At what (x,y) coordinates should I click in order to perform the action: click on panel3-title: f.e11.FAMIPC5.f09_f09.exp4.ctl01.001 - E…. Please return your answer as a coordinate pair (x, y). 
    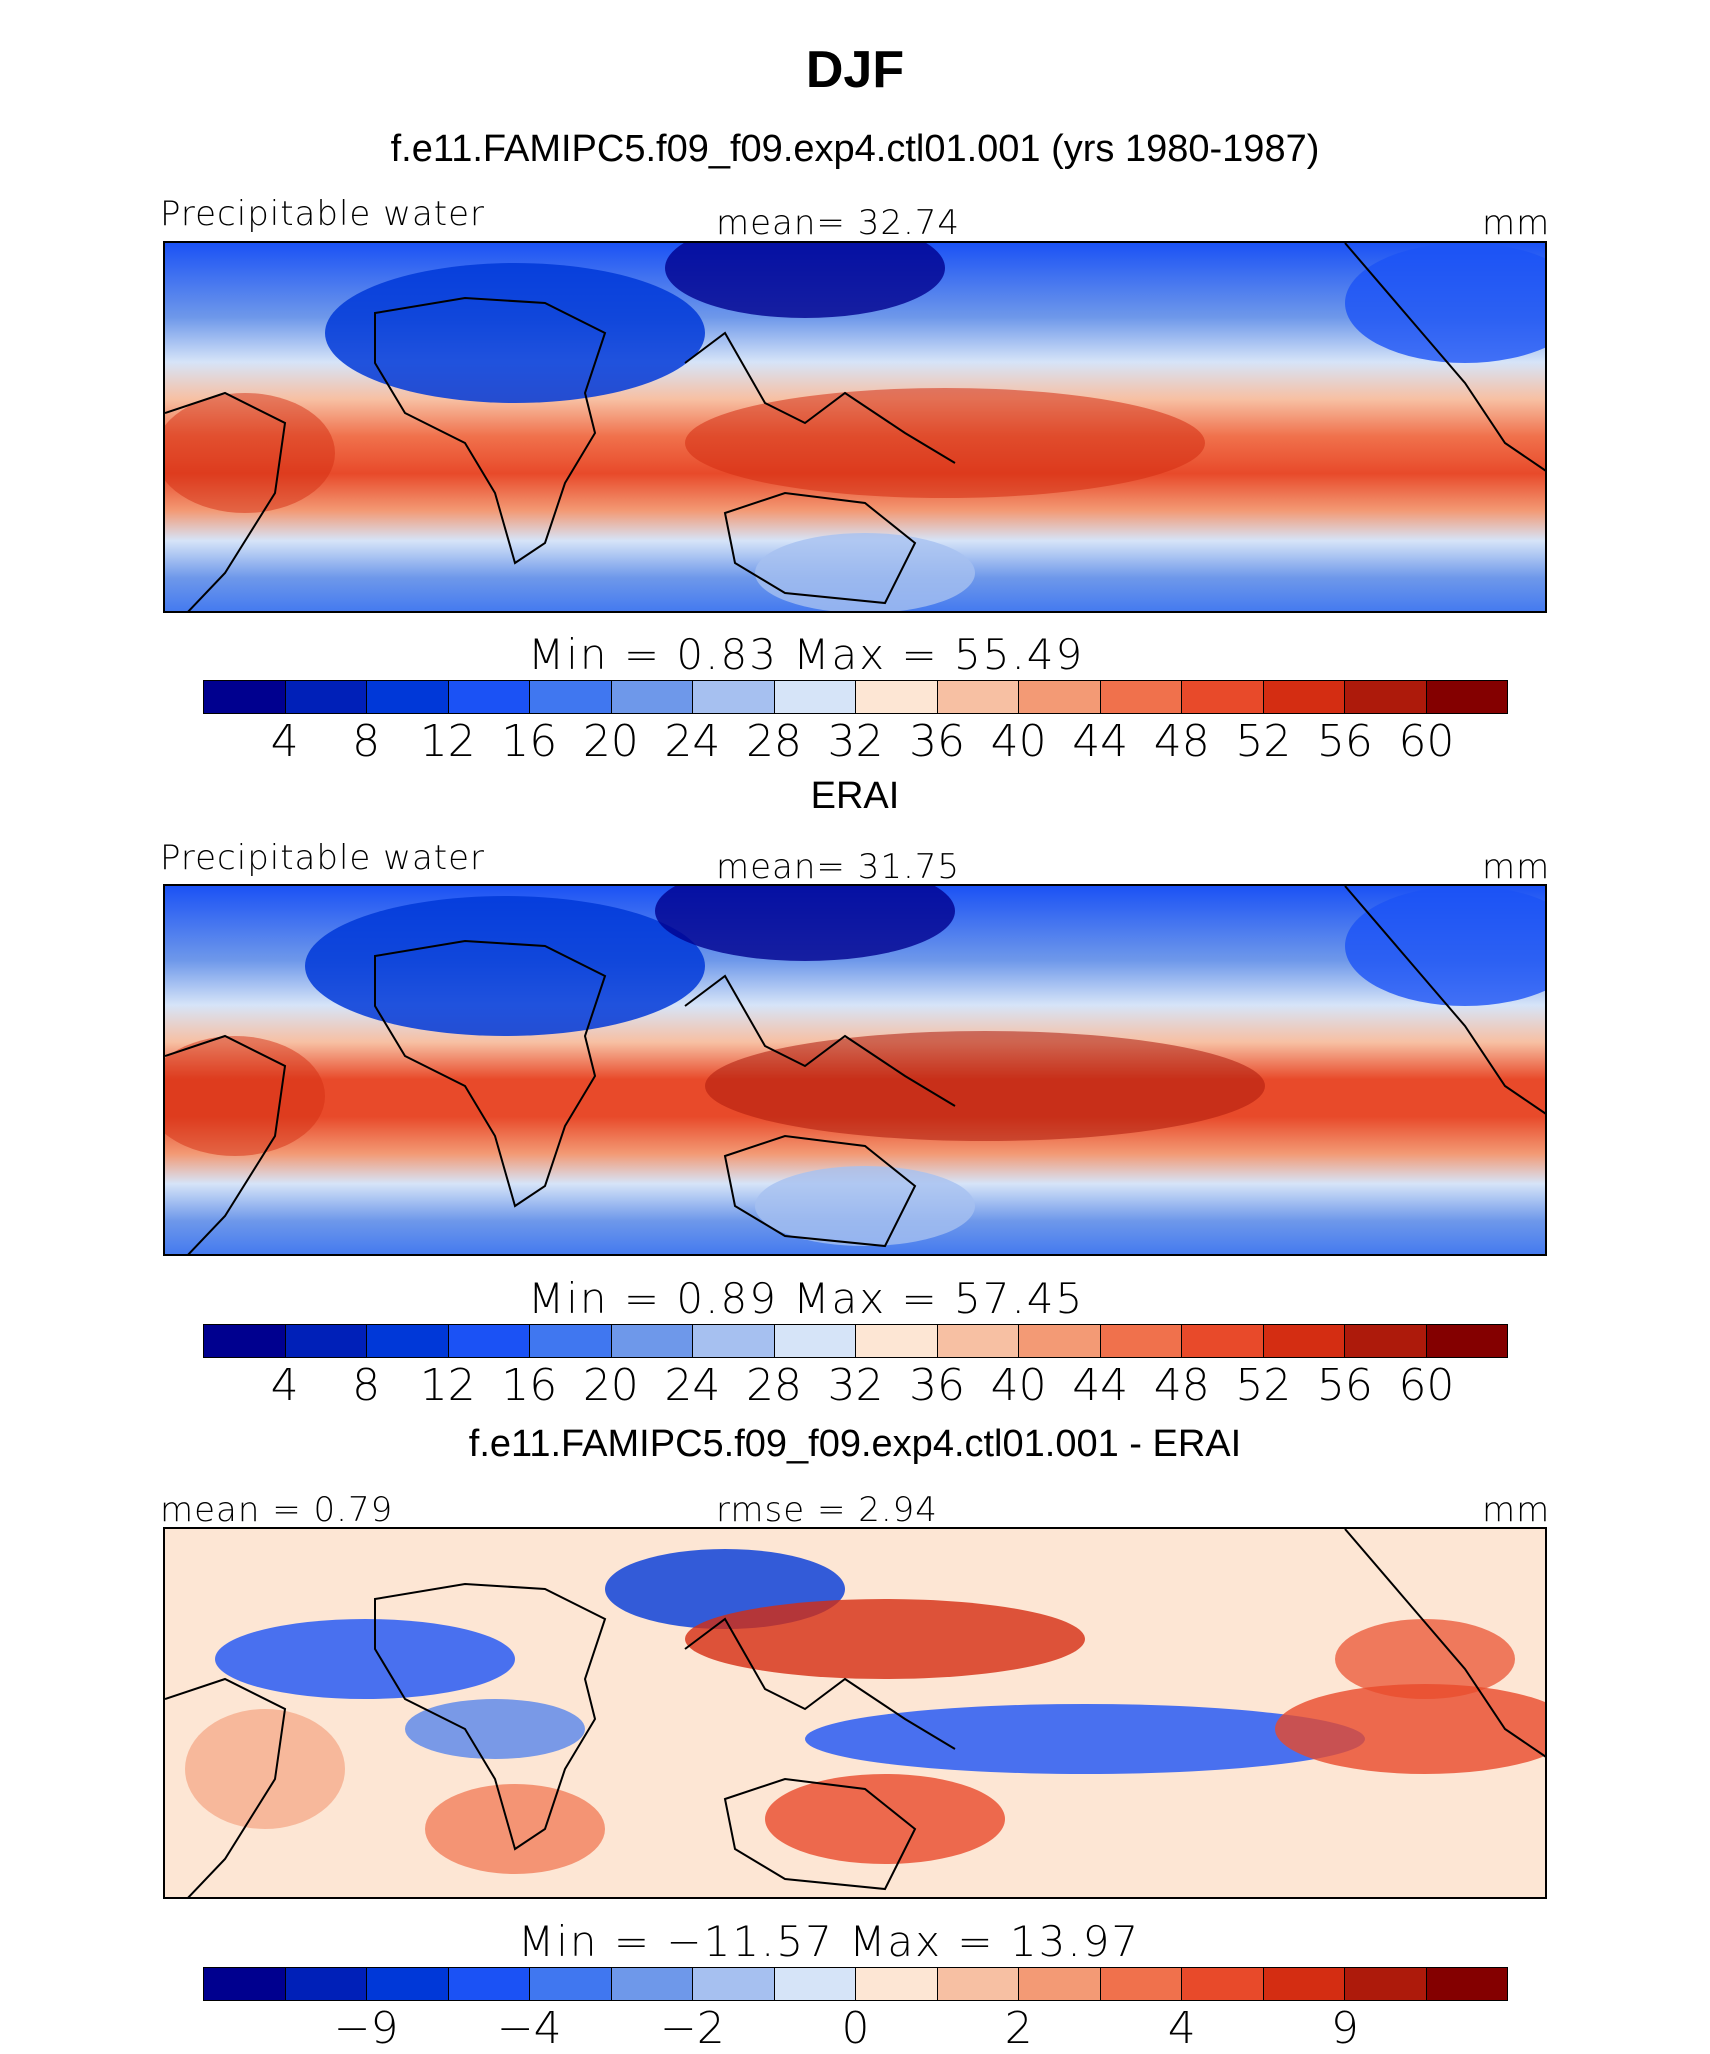
    Looking at the image, I should click on (855, 1444).